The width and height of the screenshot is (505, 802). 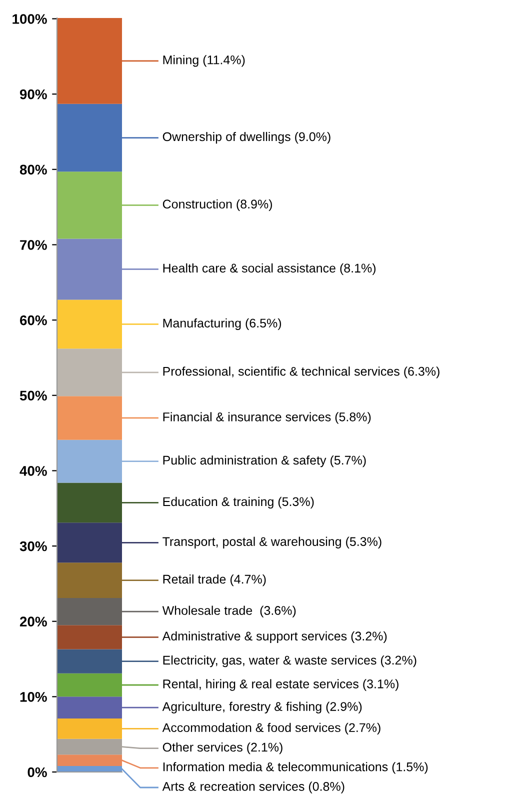 I want to click on y-tick-label: 10%, so click(x=33, y=697).